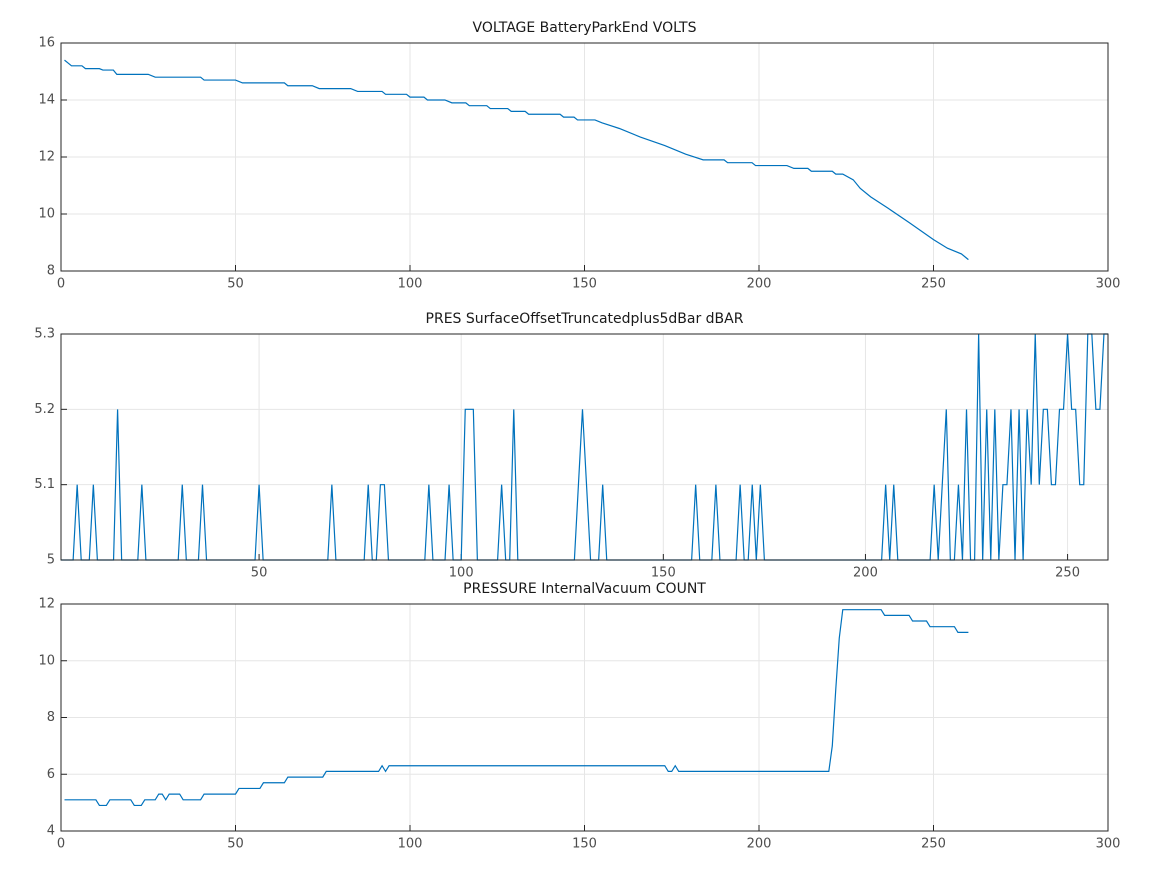 The height and width of the screenshot is (875, 1167). Describe the element at coordinates (44, 409) in the screenshot. I see `y-tick-label: 5.2` at that location.